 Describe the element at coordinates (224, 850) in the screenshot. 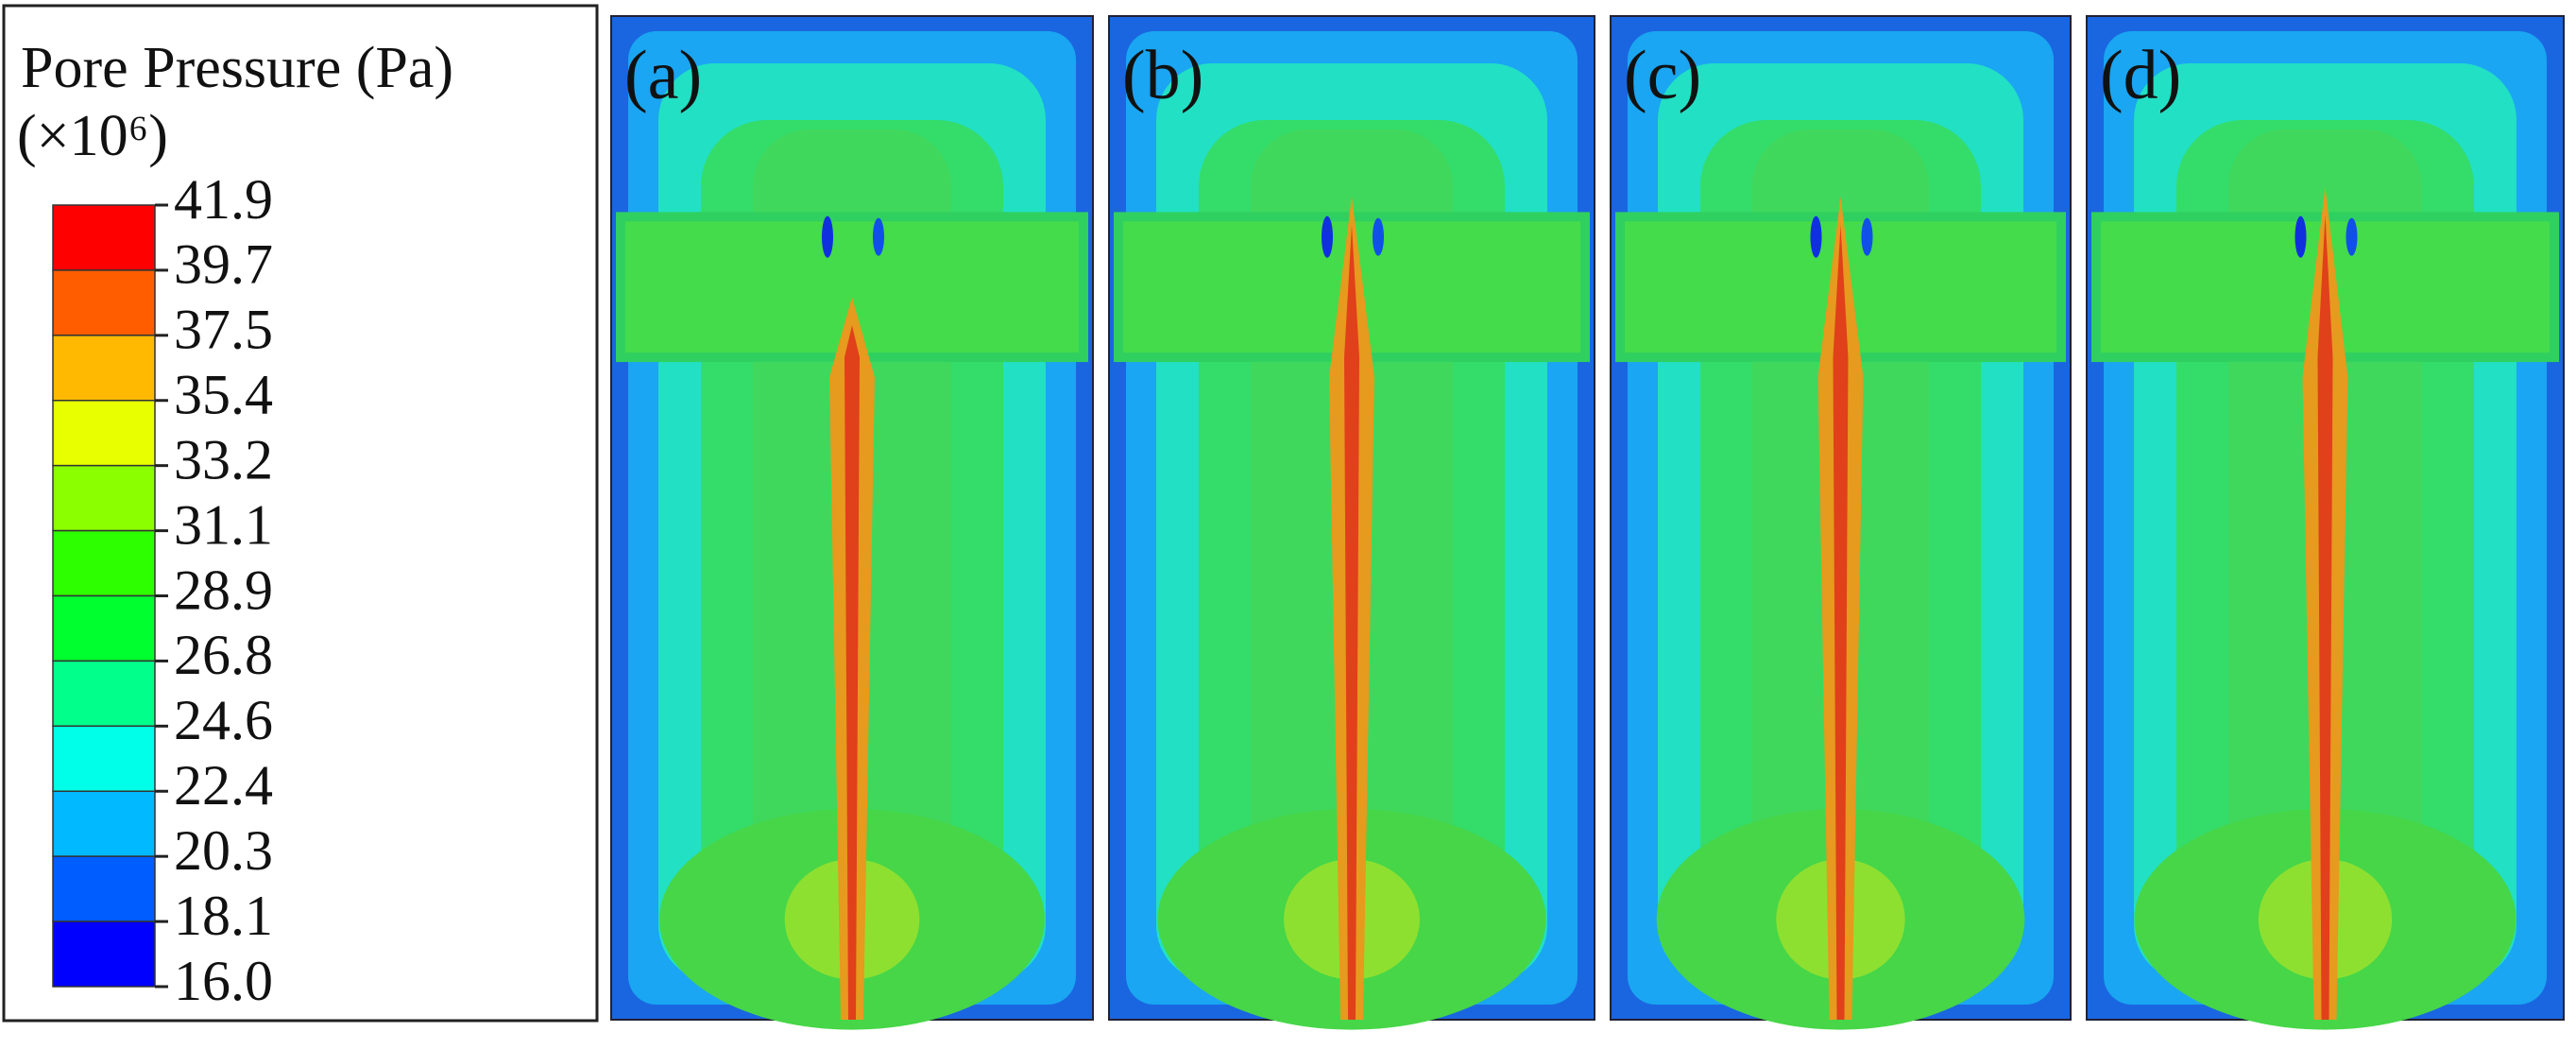

I see `tick-label: 20.3` at that location.